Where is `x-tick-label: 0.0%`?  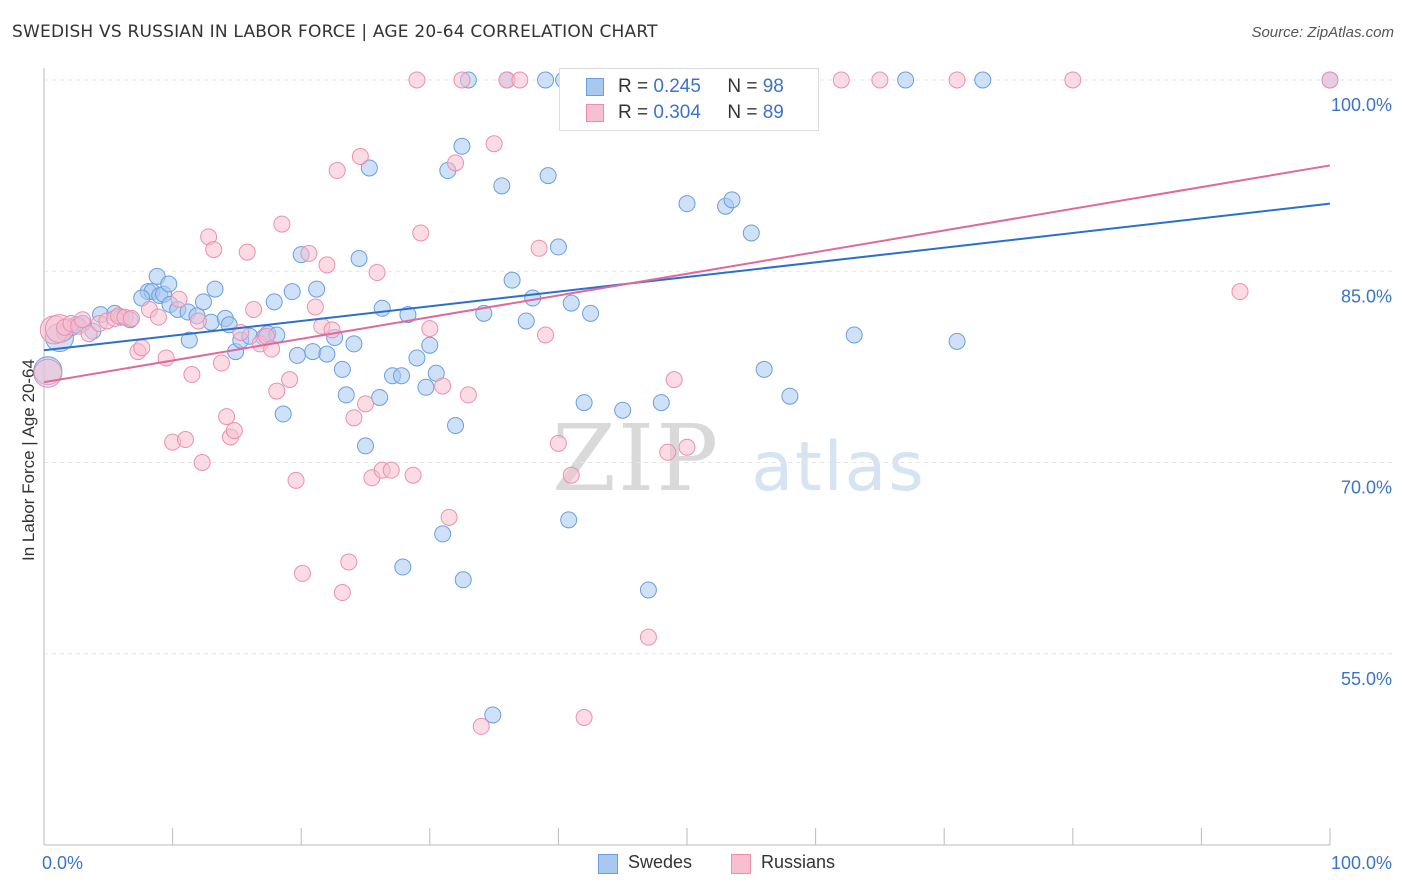
x-tick-label: 0.0% is located at coordinates (62, 863).